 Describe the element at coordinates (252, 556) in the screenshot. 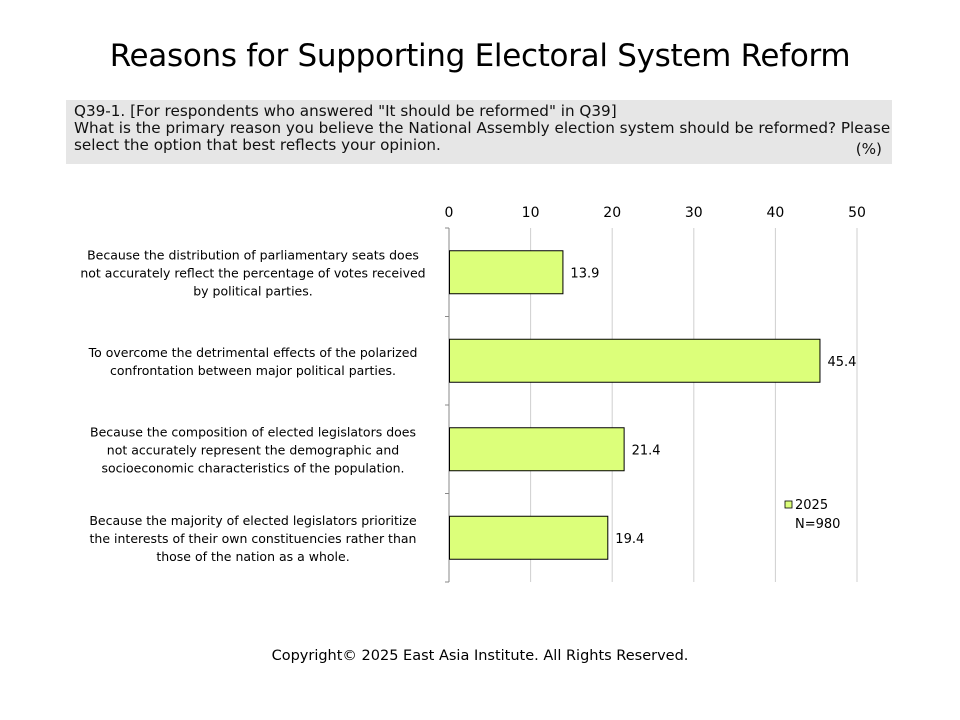

I see `category-label: those of the nation as a whole.` at that location.